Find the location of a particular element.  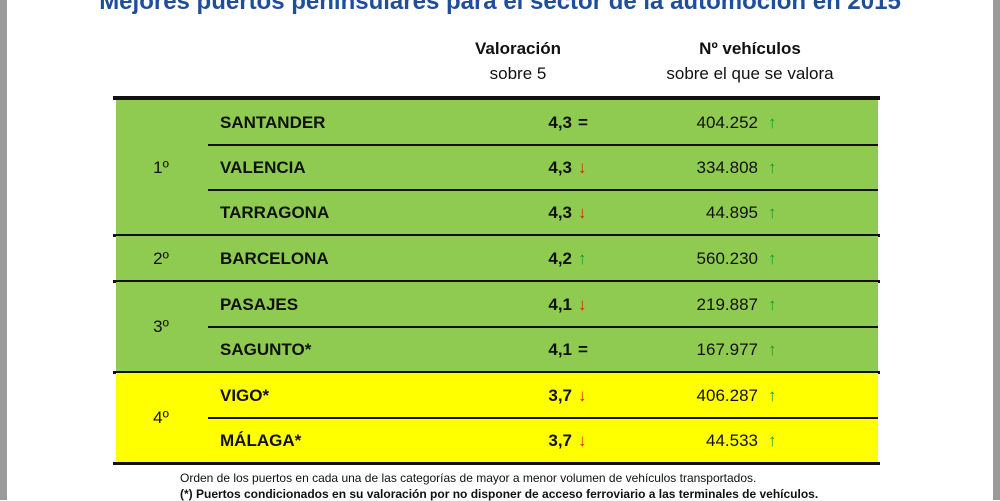

vehicles-value: 44.895 is located at coordinates (732, 212).